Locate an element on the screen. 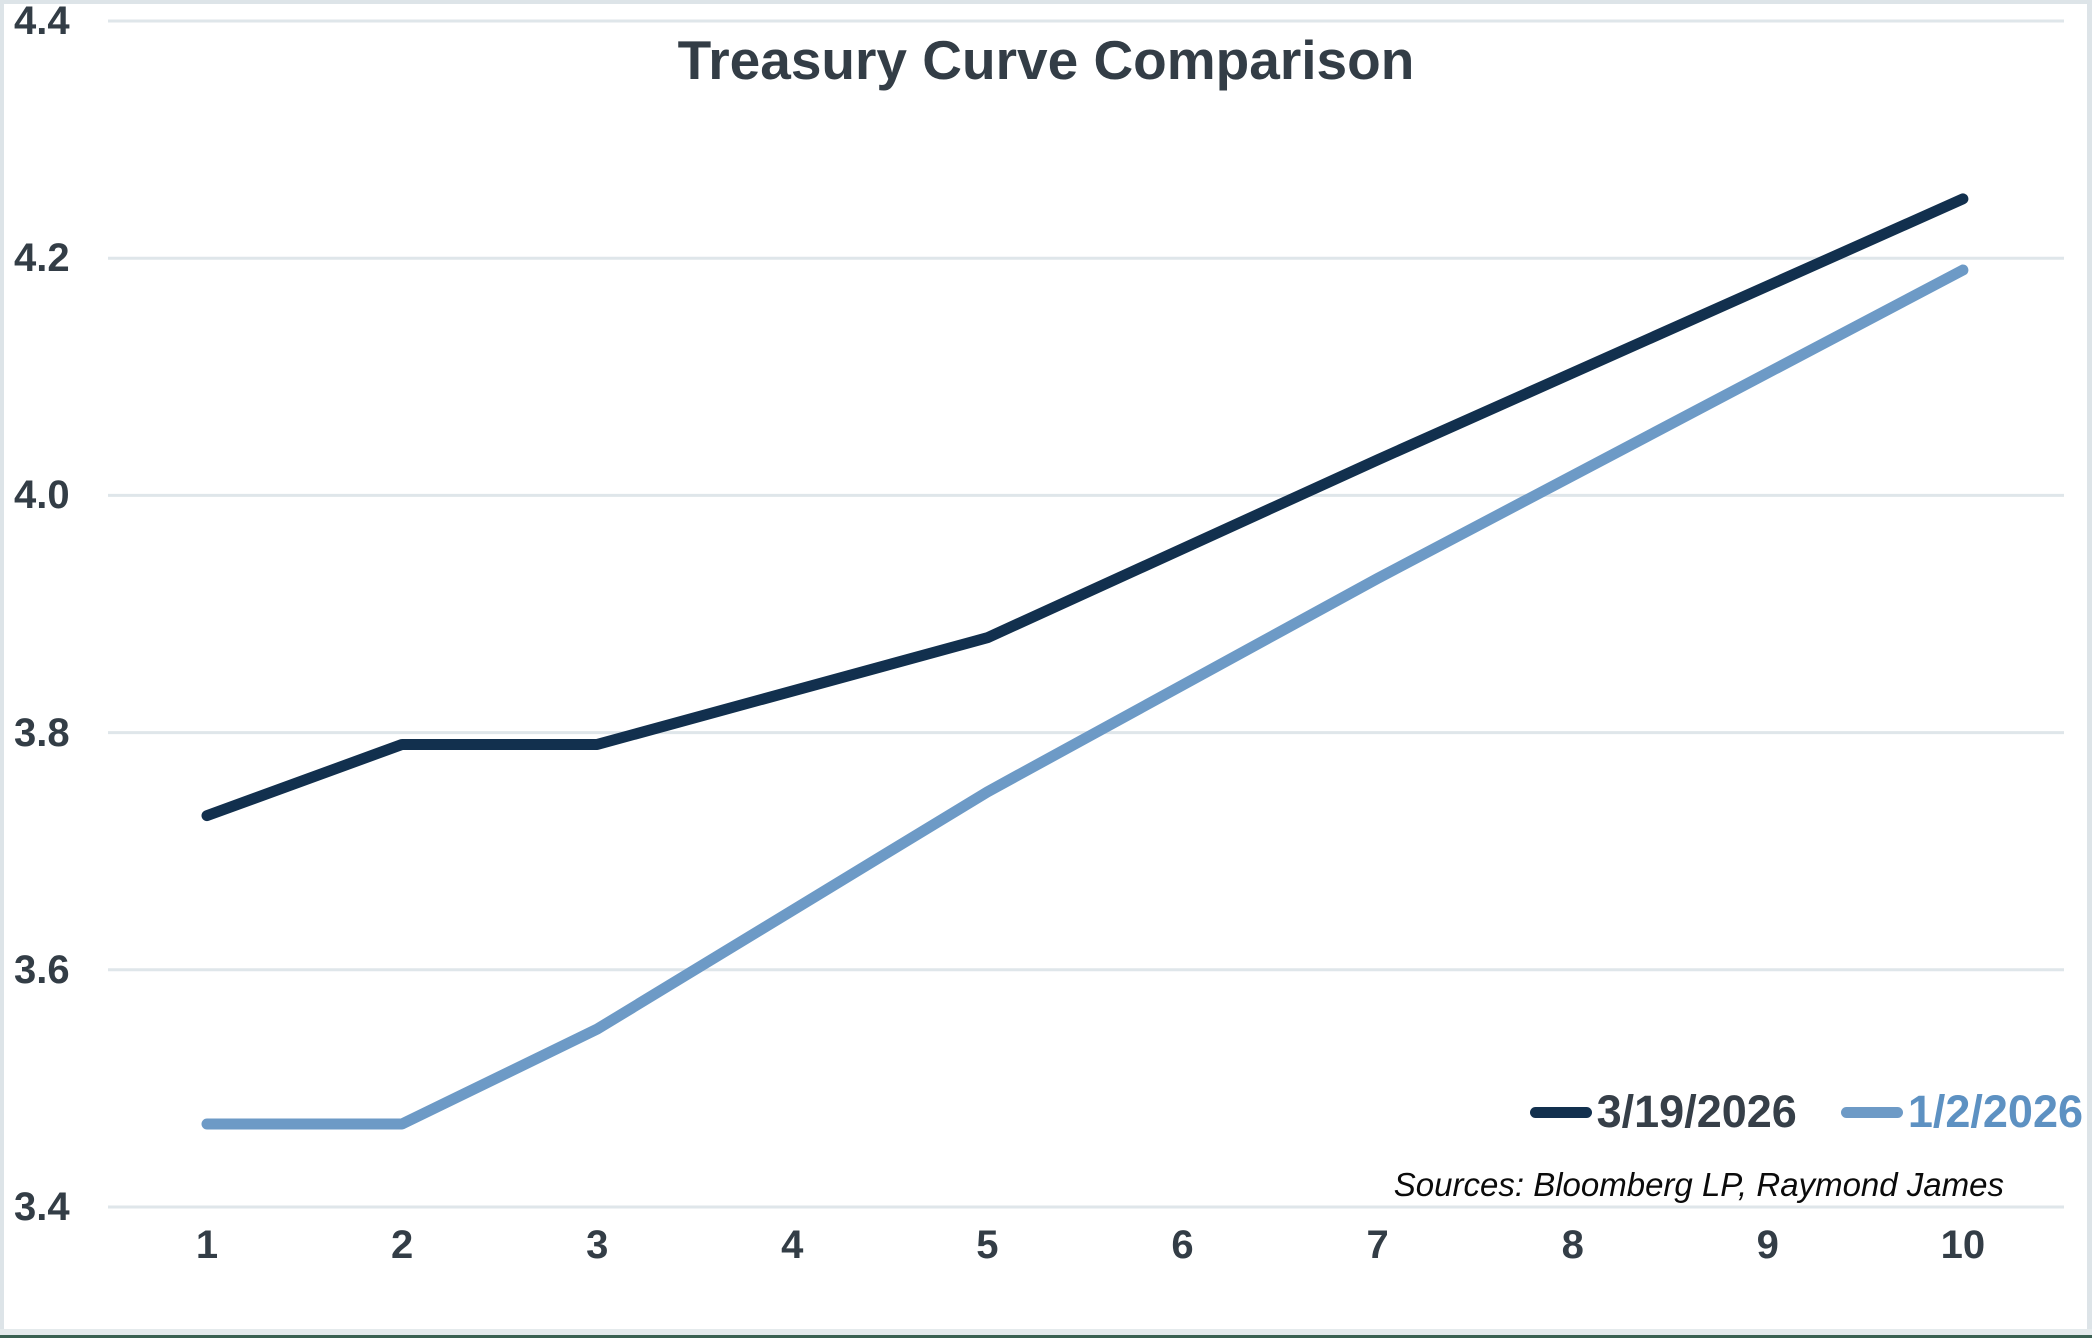 Image resolution: width=2092 pixels, height=1338 pixels. y-tick-label-3.6: 3.6 is located at coordinates (42, 969).